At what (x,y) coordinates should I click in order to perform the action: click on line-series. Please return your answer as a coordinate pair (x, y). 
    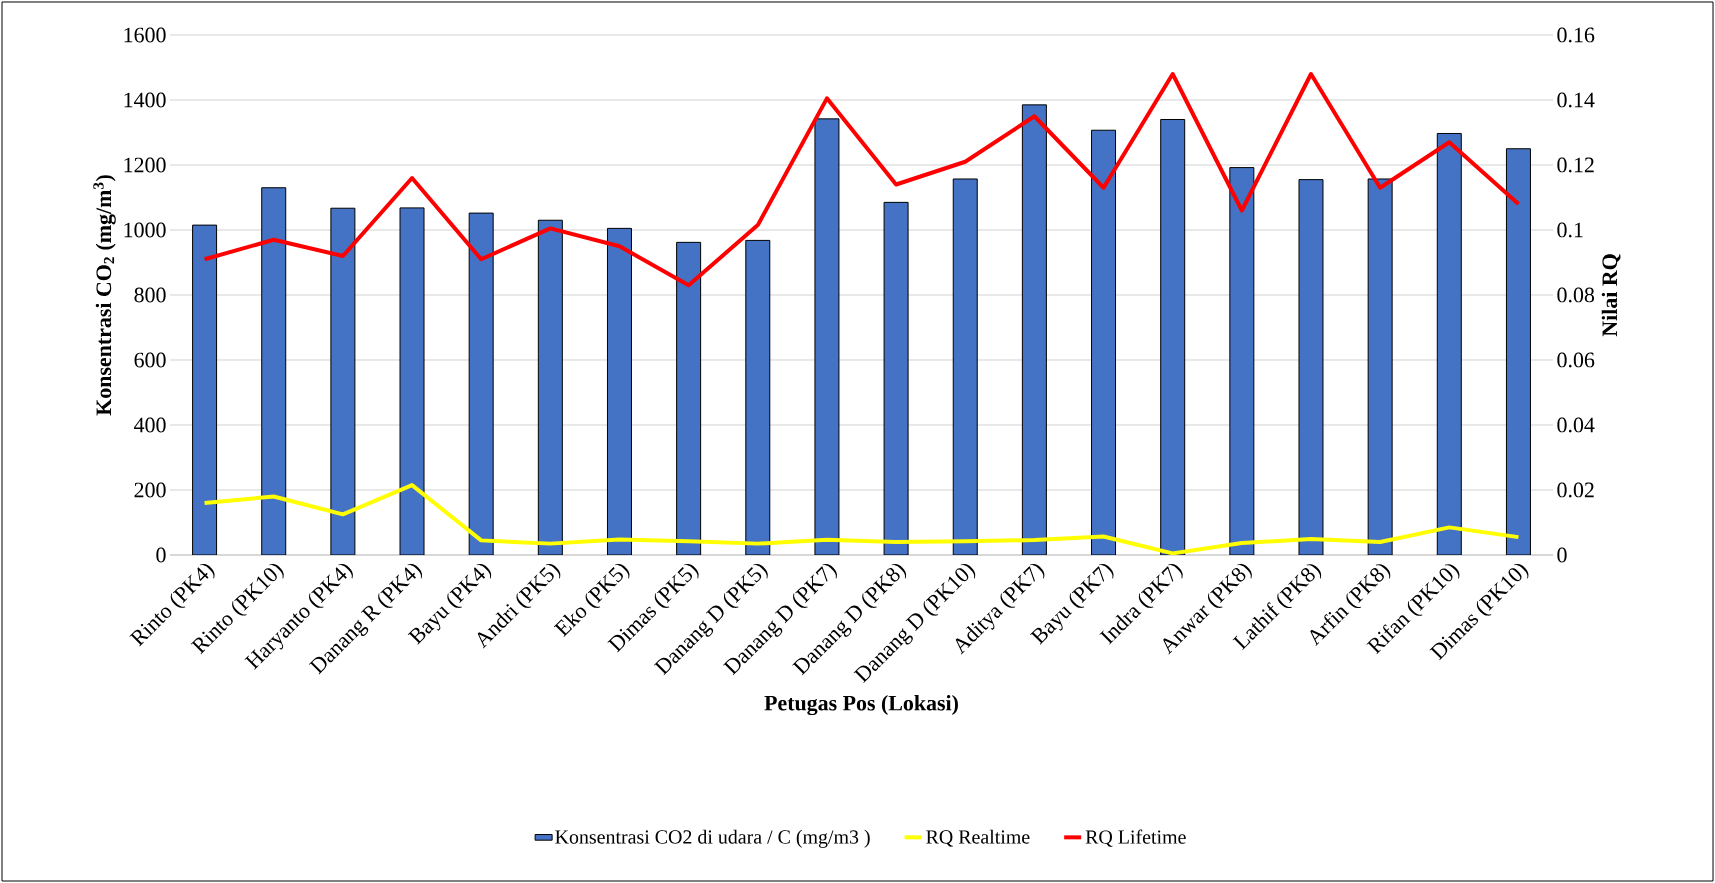
    Looking at the image, I should click on (861, 519).